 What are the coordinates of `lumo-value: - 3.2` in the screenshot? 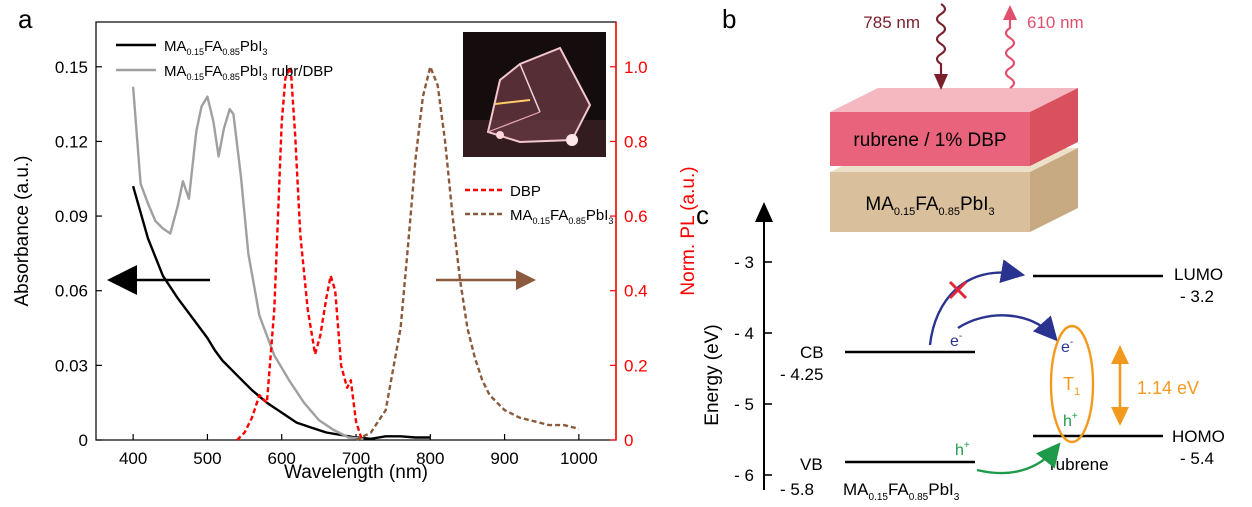 It's located at (1197, 296).